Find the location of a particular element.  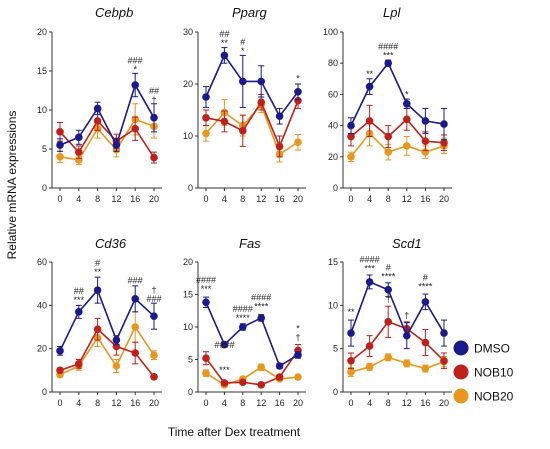

y-tick-label: 5 is located at coordinates (190, 360).